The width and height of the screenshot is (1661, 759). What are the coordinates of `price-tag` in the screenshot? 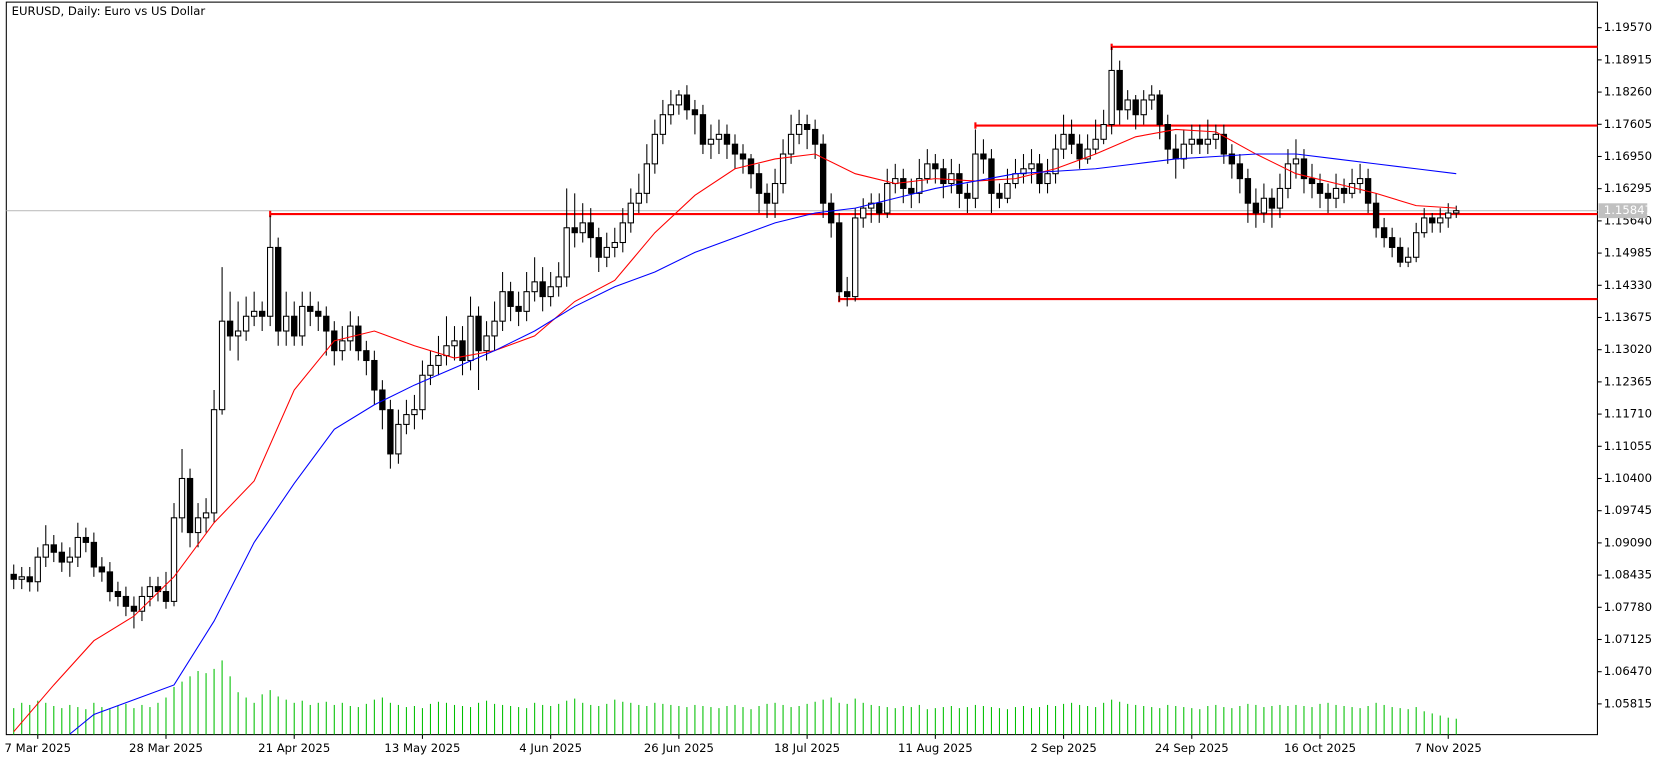 It's located at (1623, 211).